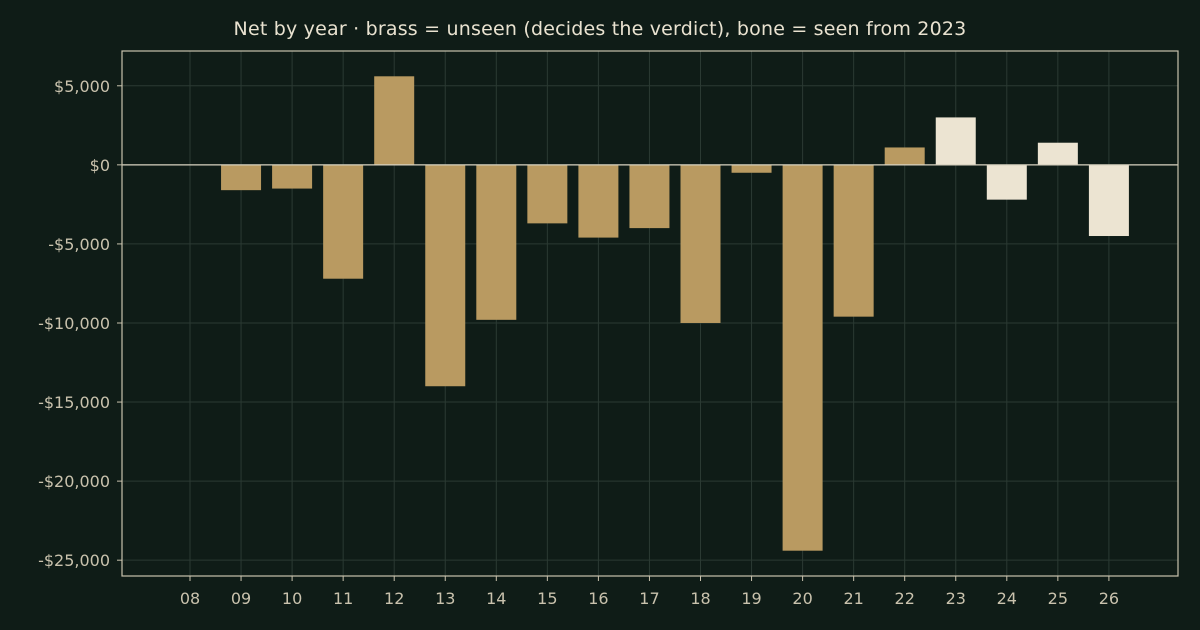  What do you see at coordinates (74, 481) in the screenshot?
I see `y-tick-label: -$20,000` at bounding box center [74, 481].